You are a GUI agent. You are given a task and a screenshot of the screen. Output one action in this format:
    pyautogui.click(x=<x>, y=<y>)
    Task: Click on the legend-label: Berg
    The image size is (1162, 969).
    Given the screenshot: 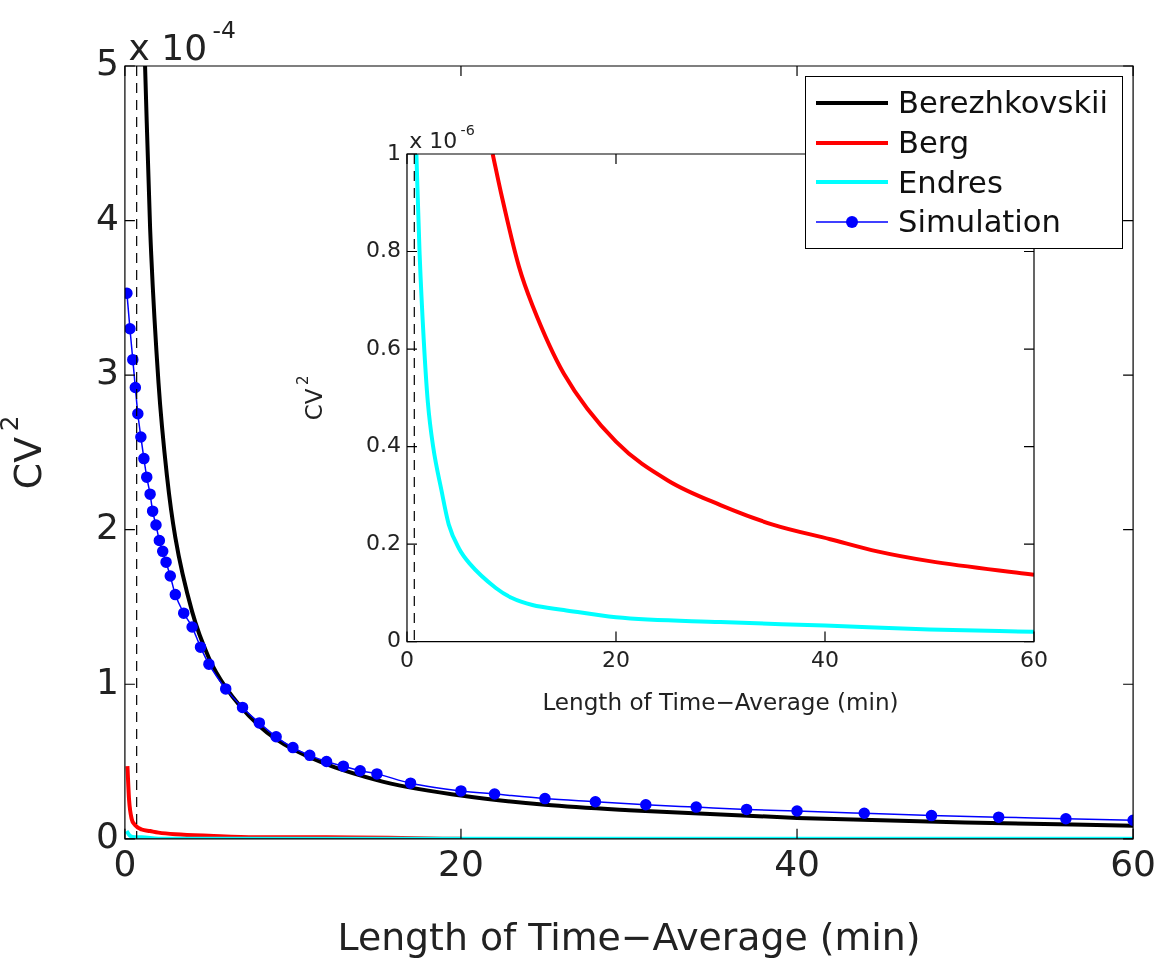 What is the action you would take?
    pyautogui.click(x=934, y=142)
    